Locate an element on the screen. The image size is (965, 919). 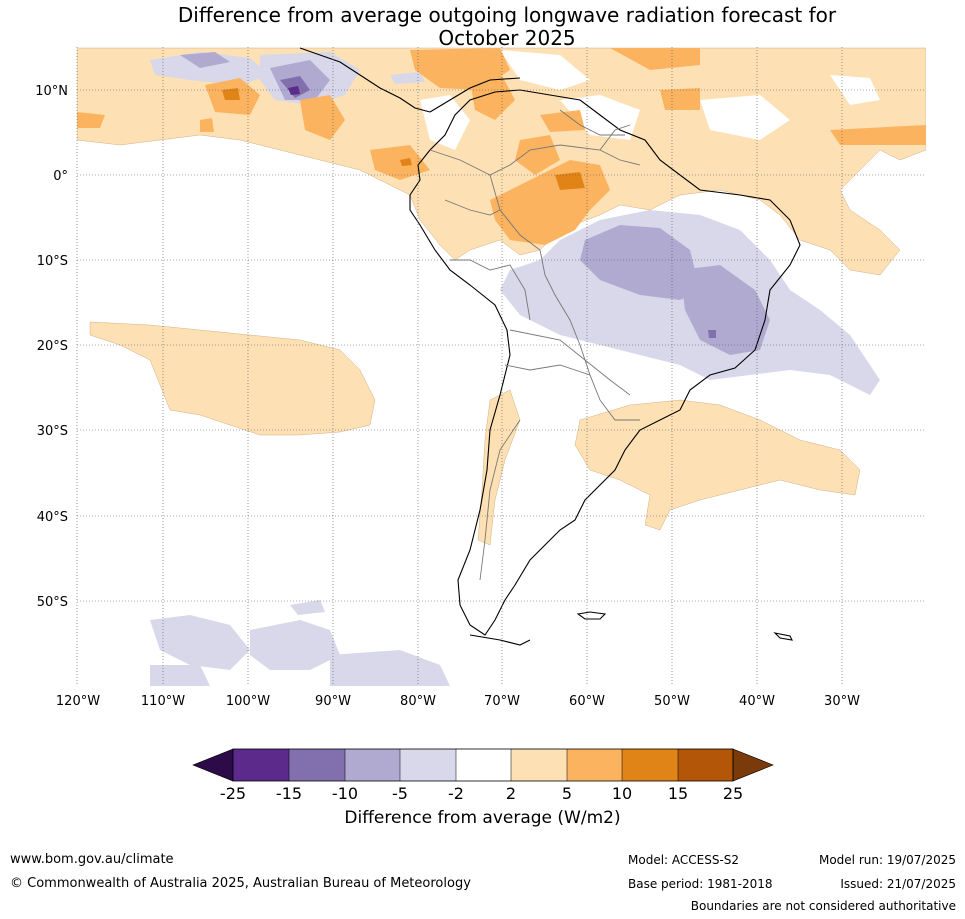
colorbar-tick-10: 25 is located at coordinates (733, 793).